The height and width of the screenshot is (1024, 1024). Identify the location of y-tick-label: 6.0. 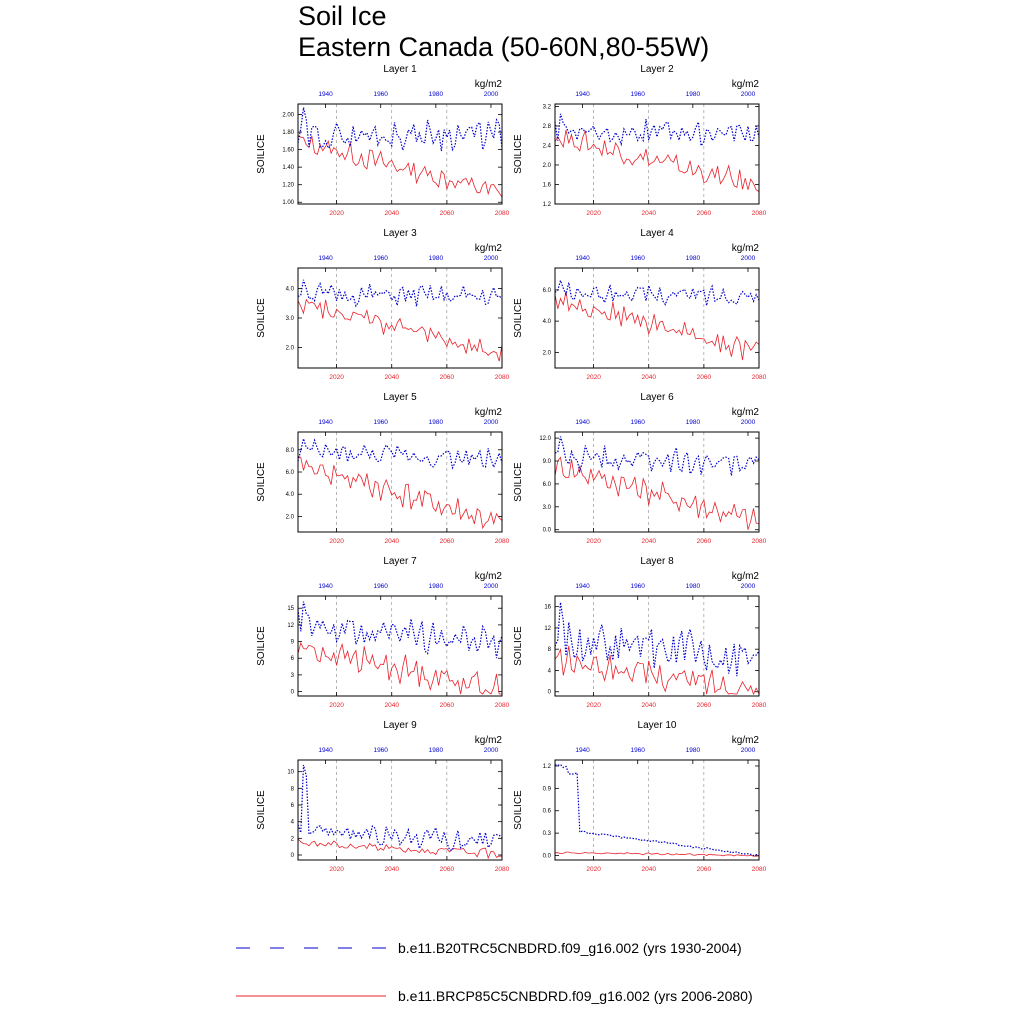
(290, 473).